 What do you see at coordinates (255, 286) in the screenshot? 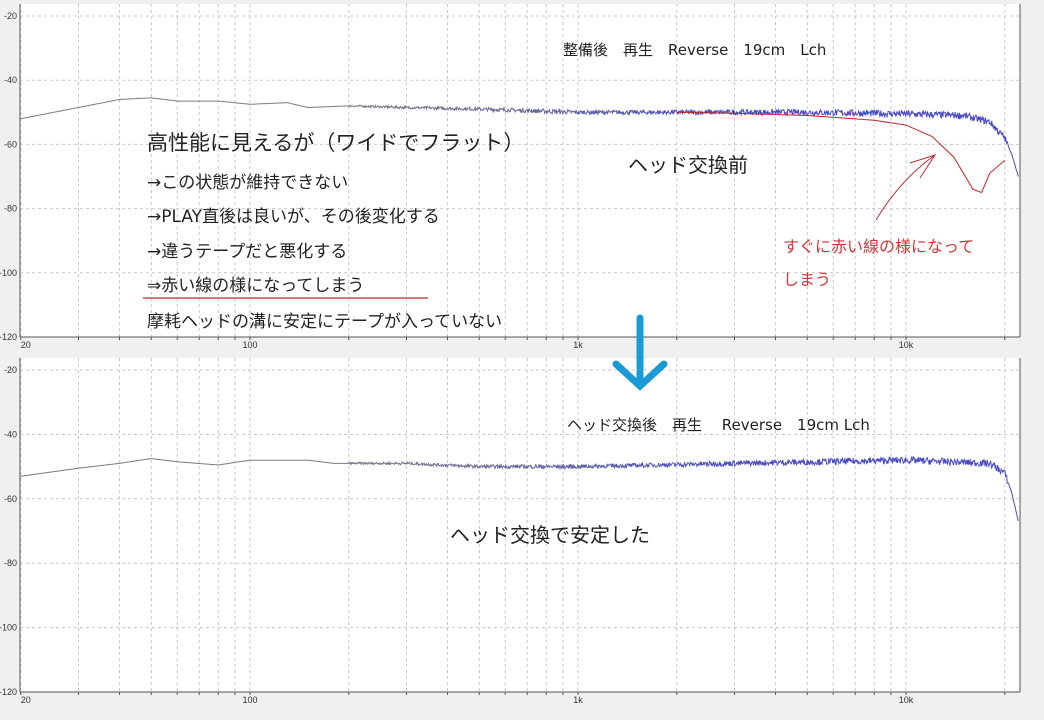
I see `note-line: ⇒赤い線の様になってしまう` at bounding box center [255, 286].